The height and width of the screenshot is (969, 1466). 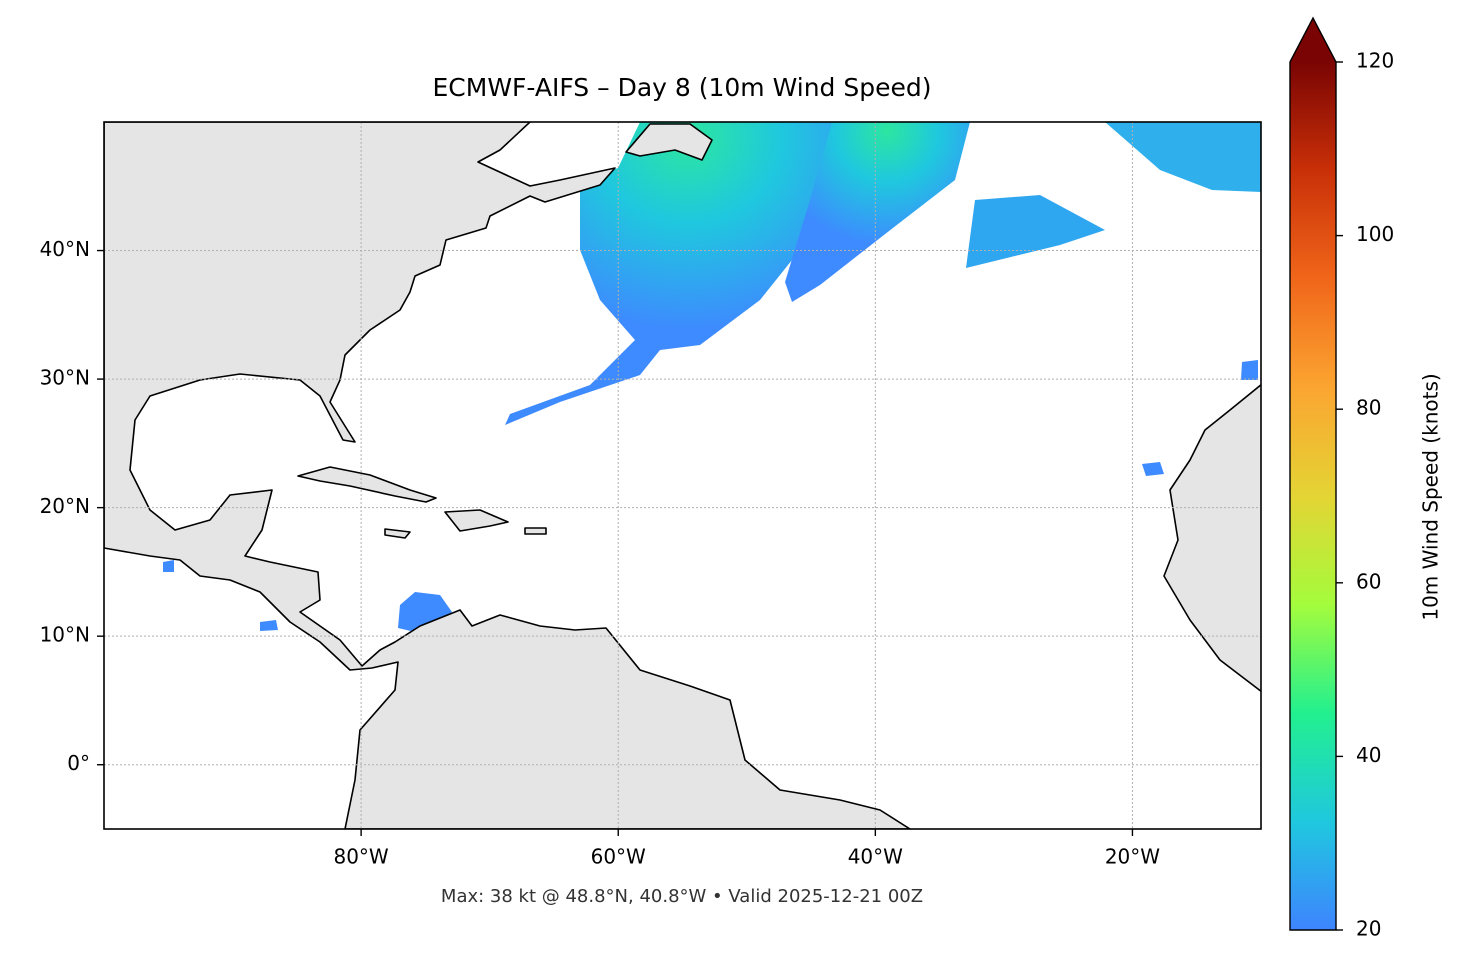 I want to click on colorbar, so click(x=1313, y=496).